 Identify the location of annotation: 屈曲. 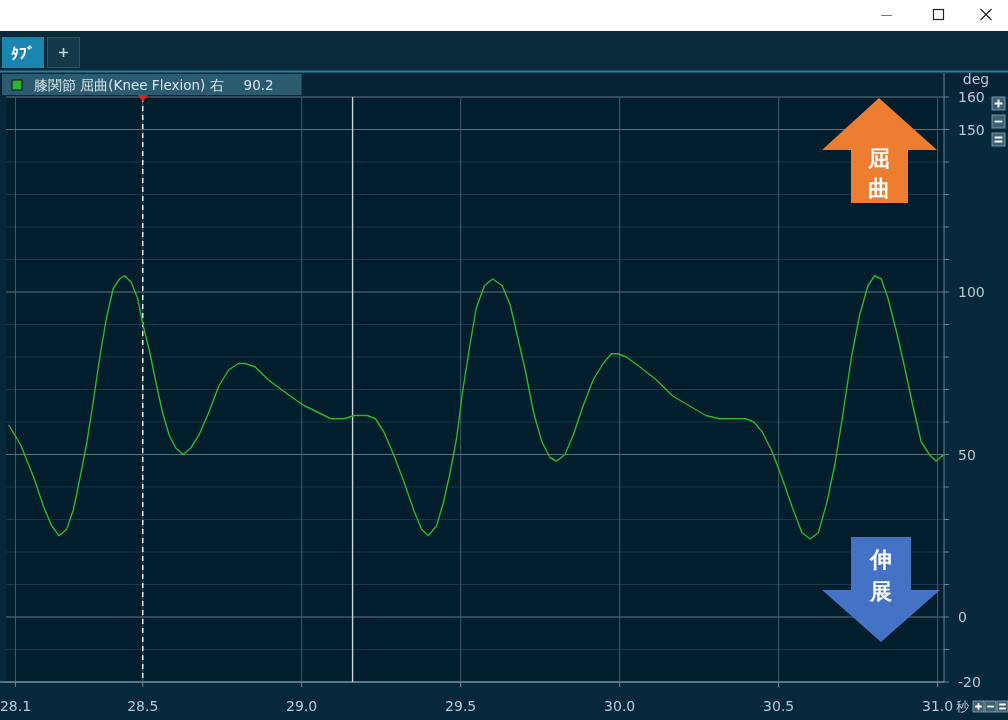
(878, 173).